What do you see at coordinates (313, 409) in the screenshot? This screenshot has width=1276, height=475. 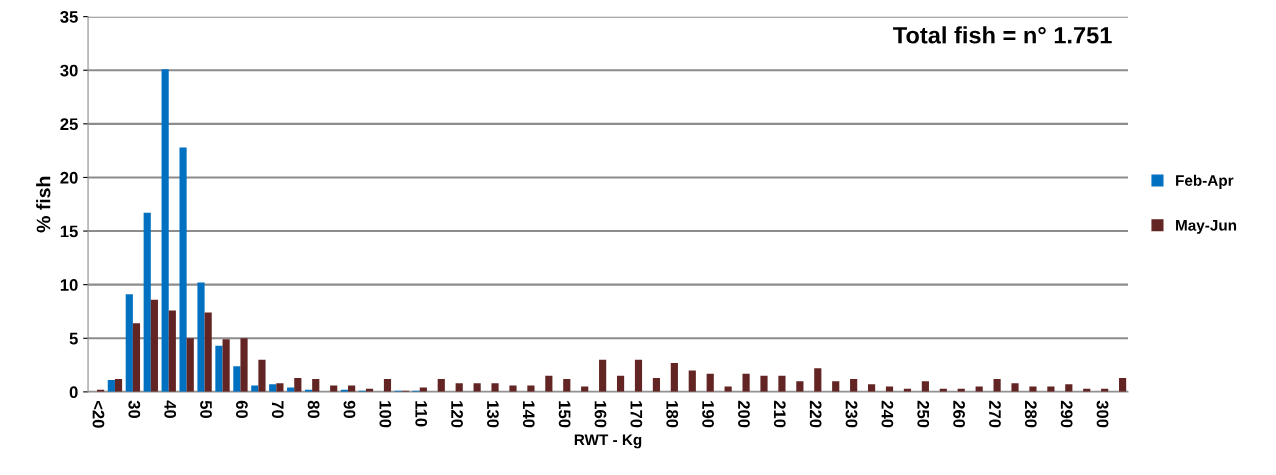 I see `x-tick-label: 80` at bounding box center [313, 409].